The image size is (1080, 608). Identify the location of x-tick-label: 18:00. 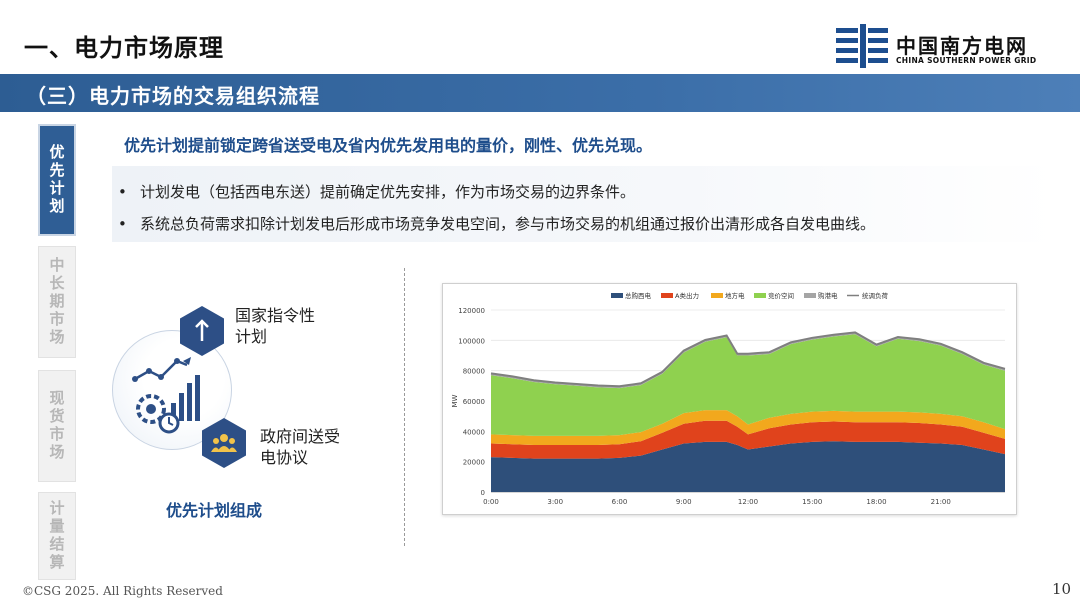
(876, 502).